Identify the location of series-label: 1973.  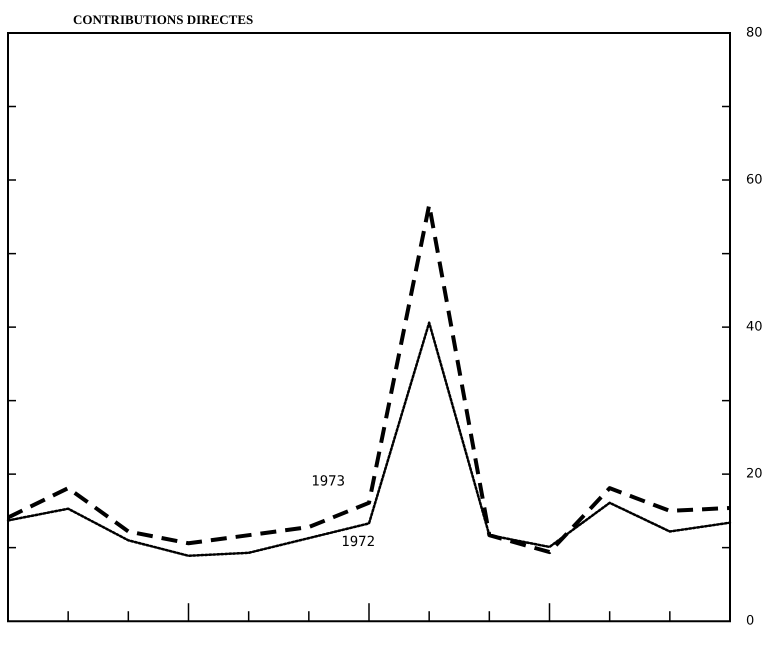
(328, 481).